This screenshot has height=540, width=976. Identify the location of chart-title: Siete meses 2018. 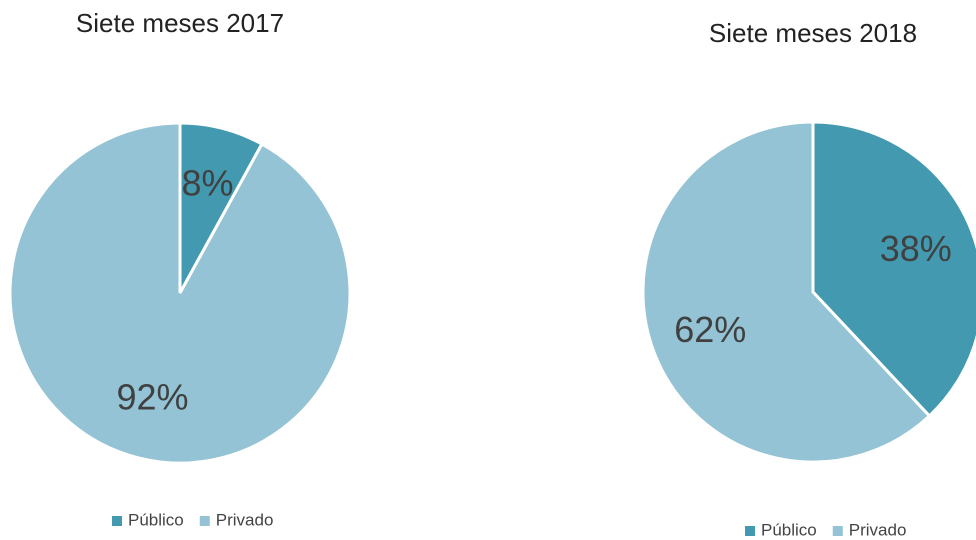
(813, 33).